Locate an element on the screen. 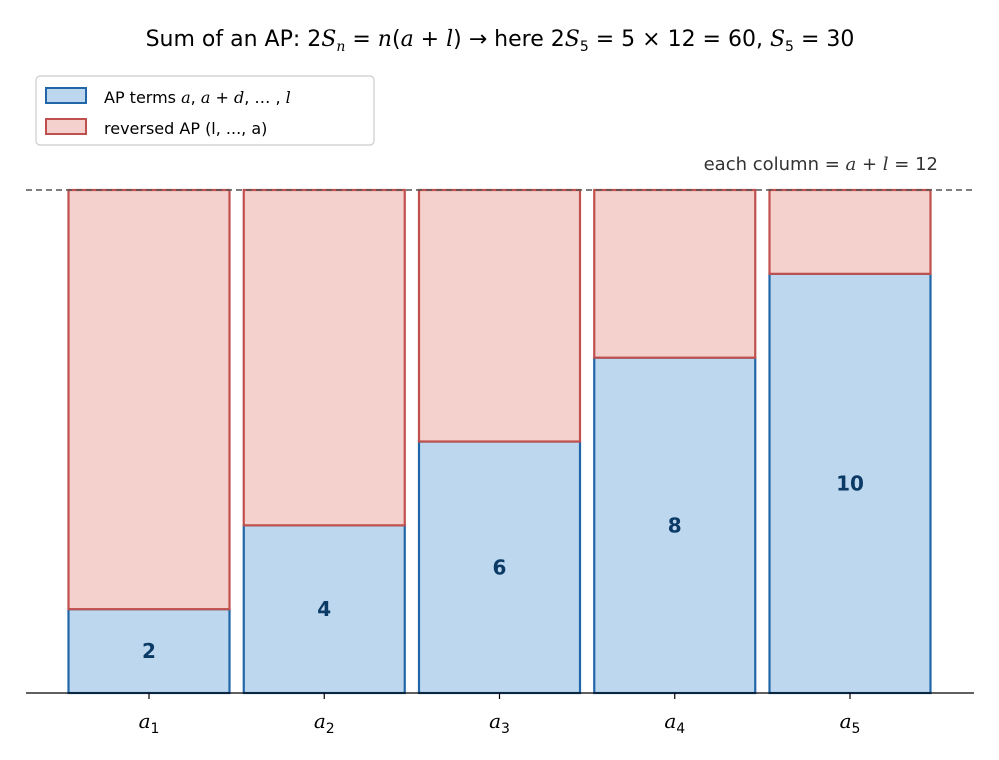 The height and width of the screenshot is (760, 999). value-label-a3: 6 is located at coordinates (500, 567).